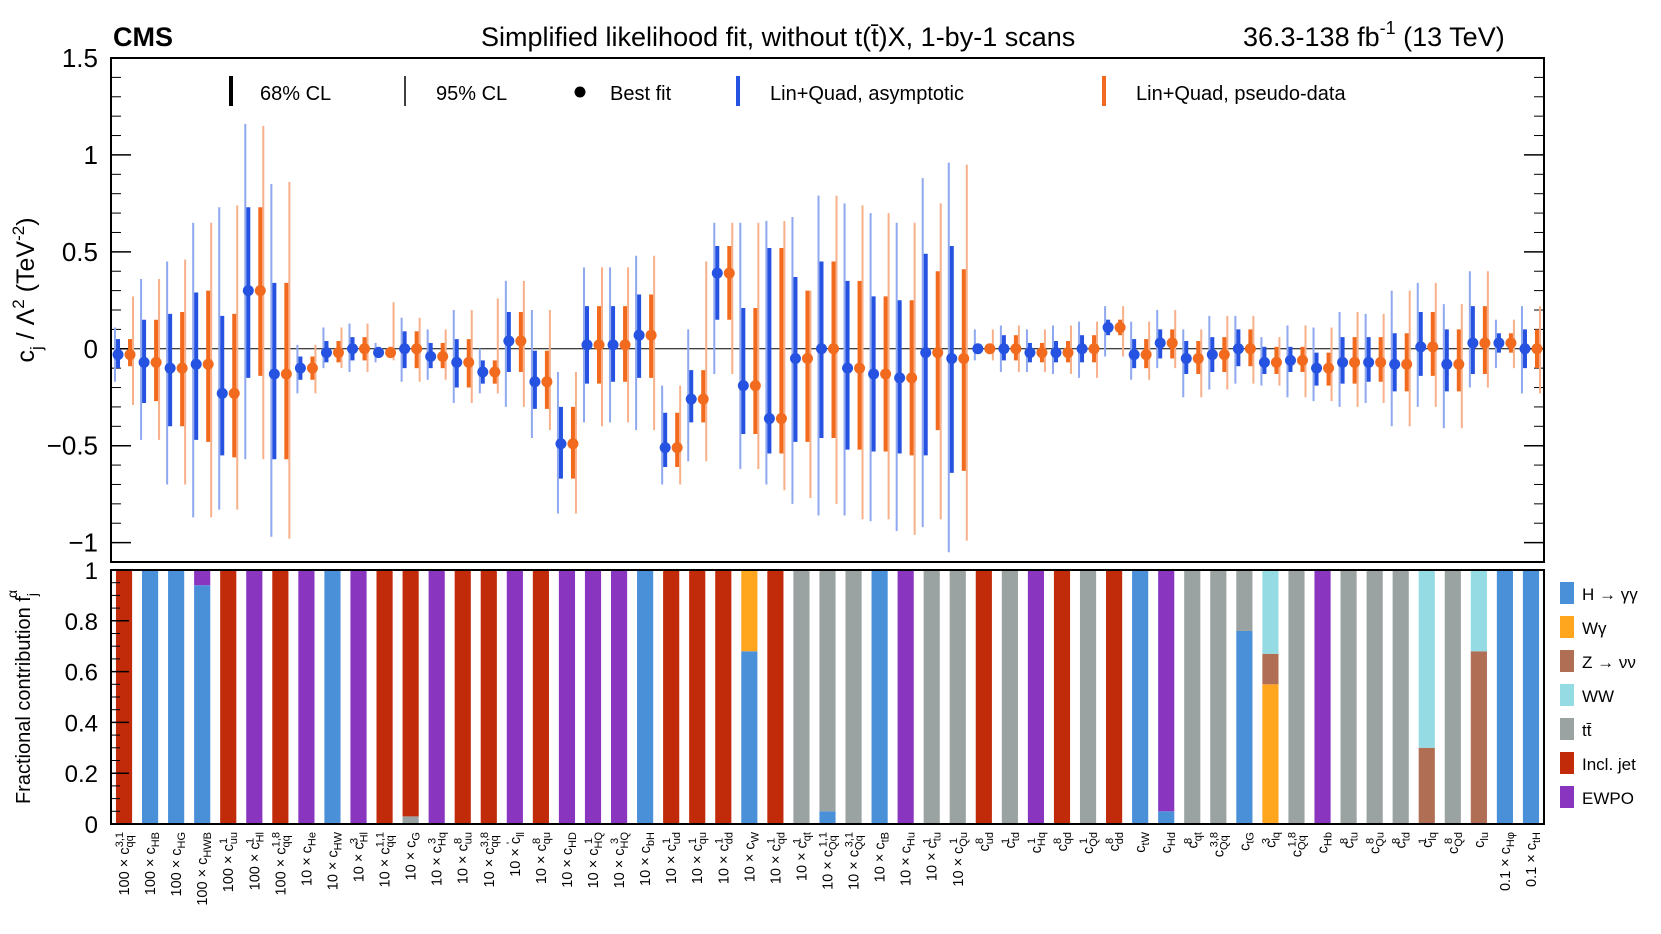 This screenshot has width=1661, height=934. What do you see at coordinates (91, 825) in the screenshot?
I see `bottom-y-tick-label: 0` at bounding box center [91, 825].